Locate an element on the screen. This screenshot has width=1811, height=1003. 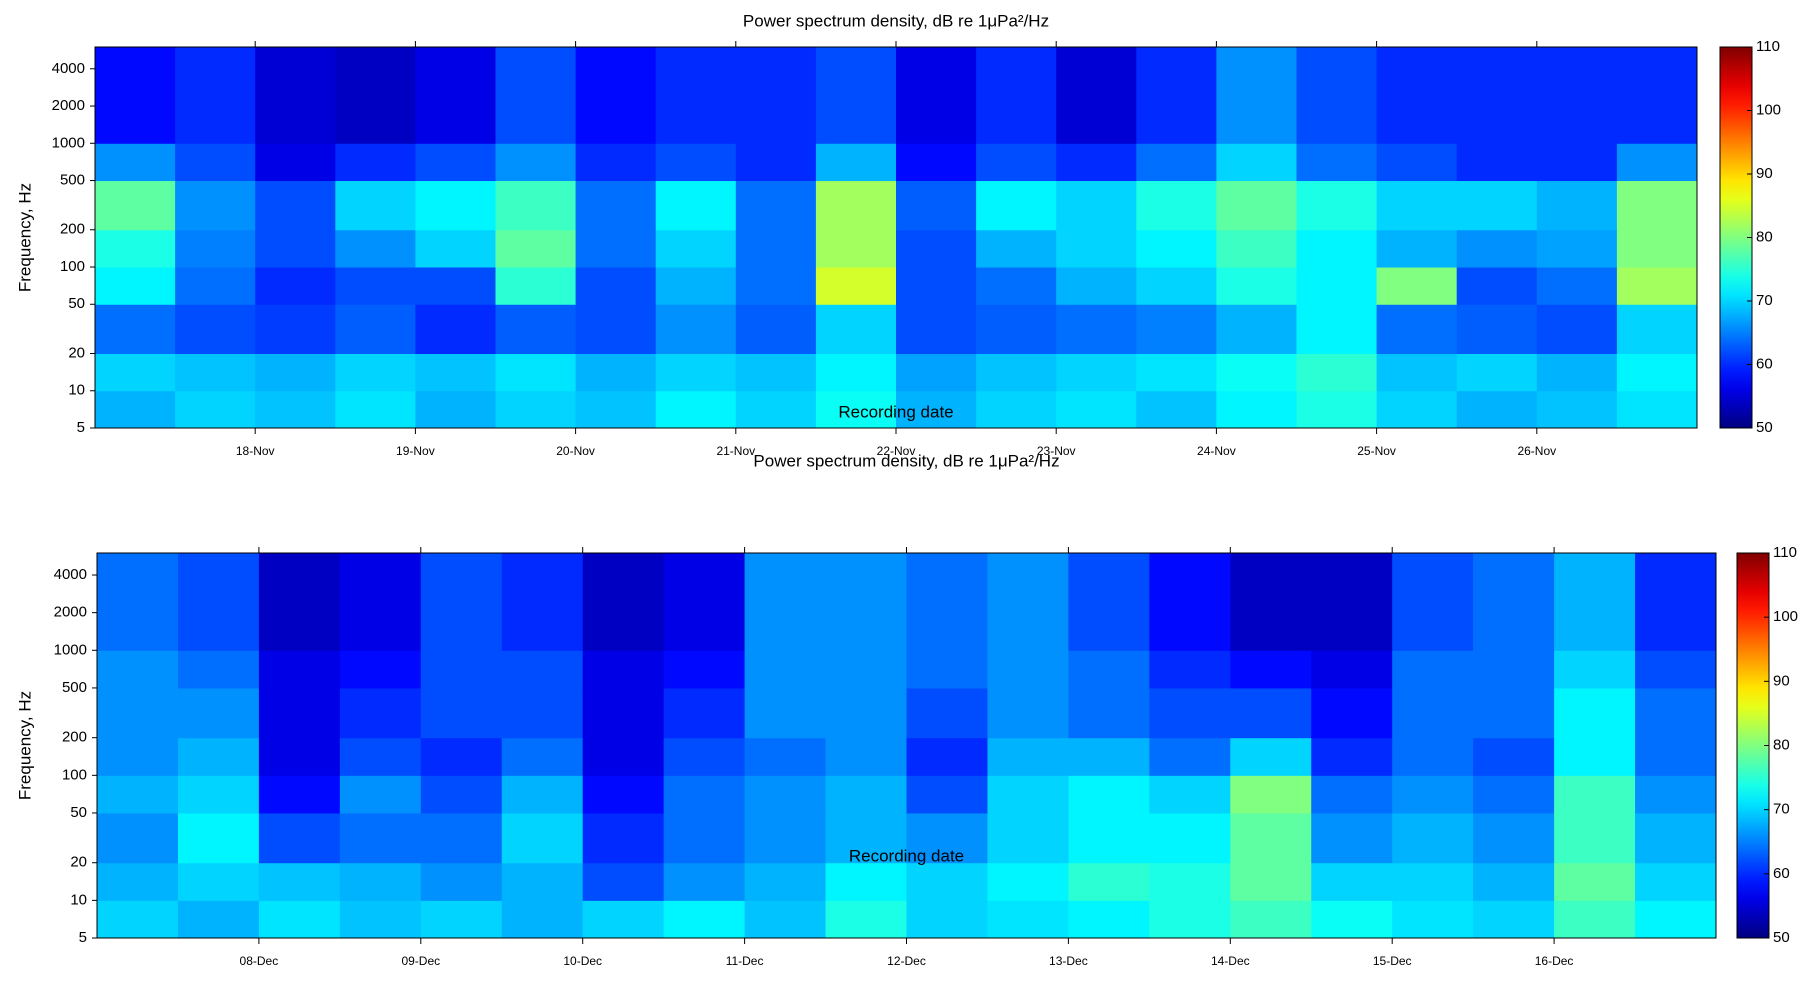
y-tick-label: 10 is located at coordinates (76, 390).